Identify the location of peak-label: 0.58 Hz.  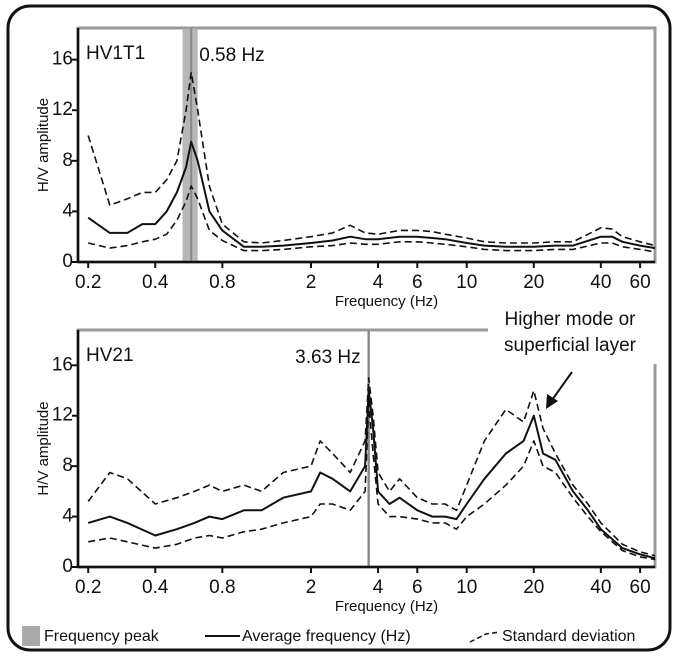
(231, 55).